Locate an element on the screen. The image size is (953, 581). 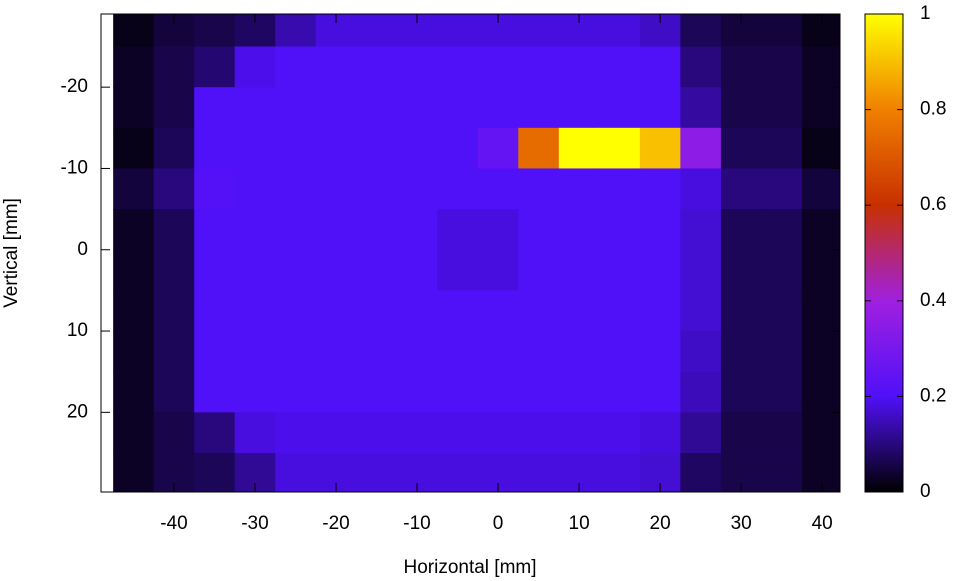
colorbar-tick-label: 0.6 is located at coordinates (933, 204).